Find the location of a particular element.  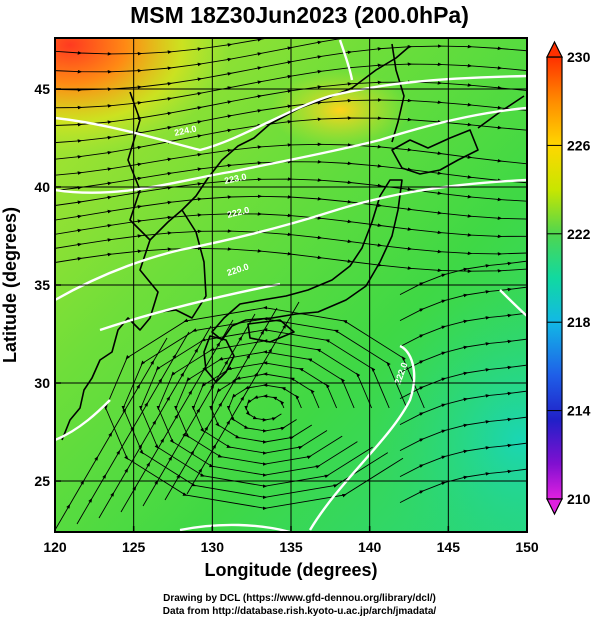

y-tick-label: 30 is located at coordinates (42, 383).